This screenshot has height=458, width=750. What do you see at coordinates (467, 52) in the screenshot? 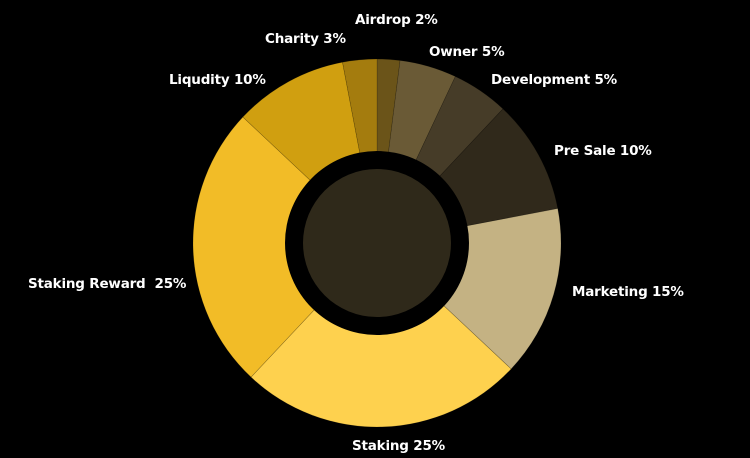
I see `slice-label-owner: Owner 5%` at bounding box center [467, 52].